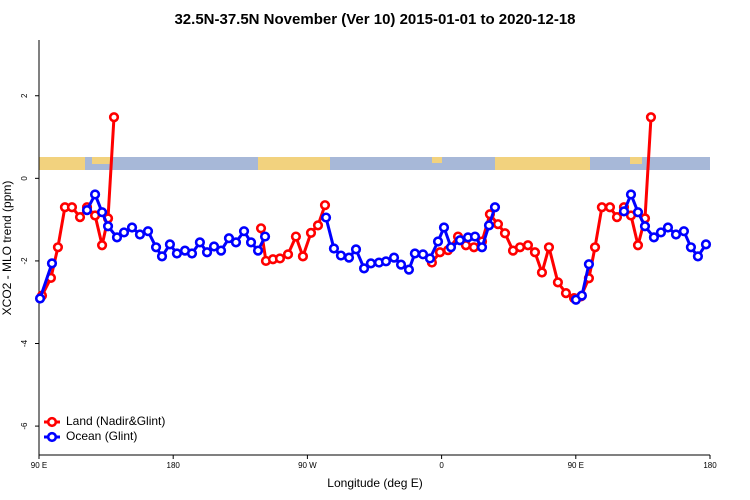 This screenshot has width=750, height=500. I want to click on x-axis-label: Longitude (deg E), so click(374, 483).